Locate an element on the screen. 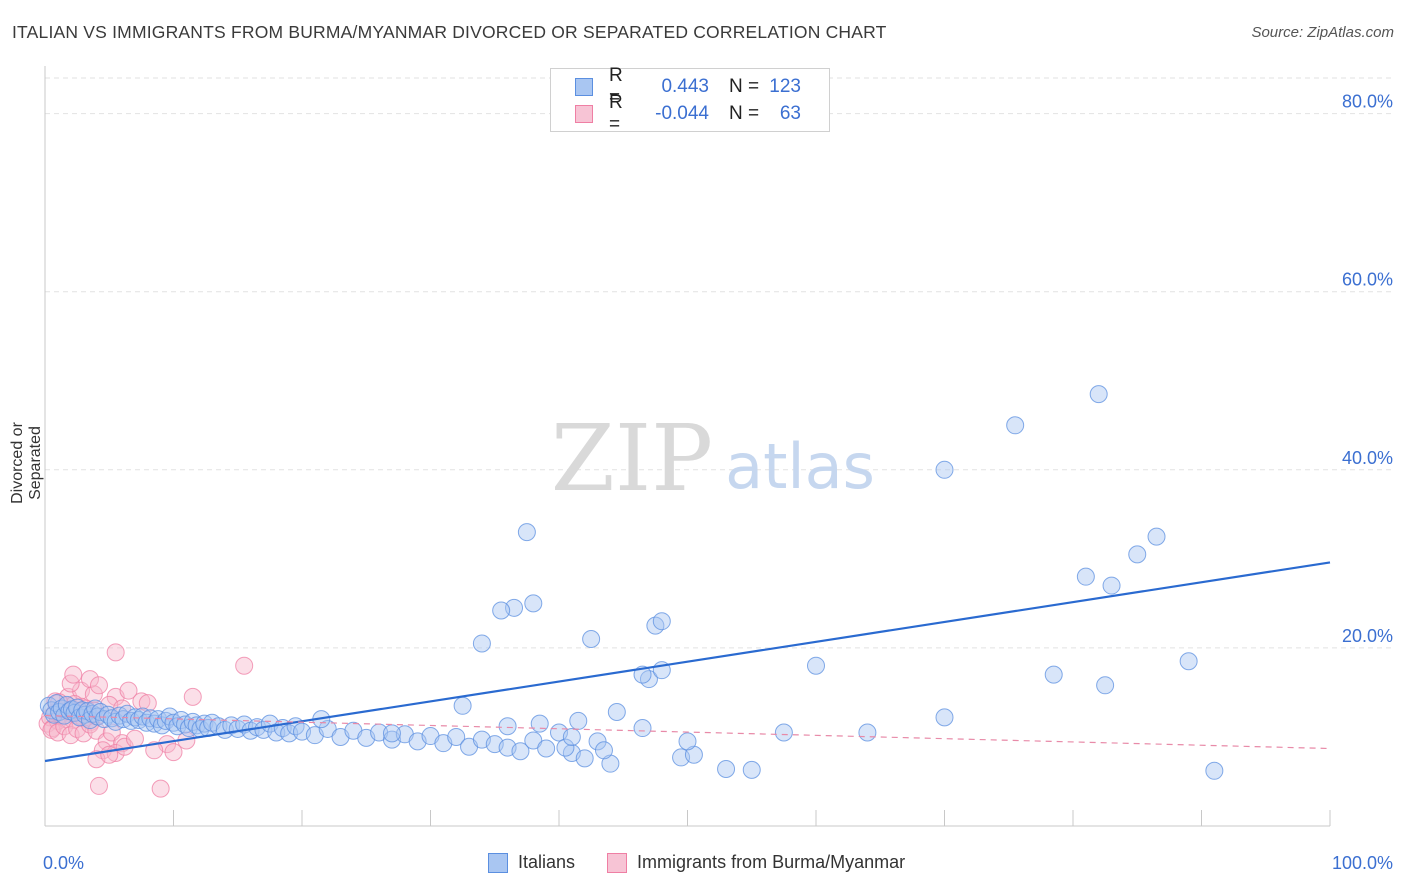  legend-r-value: -0.044 is located at coordinates (682, 113).